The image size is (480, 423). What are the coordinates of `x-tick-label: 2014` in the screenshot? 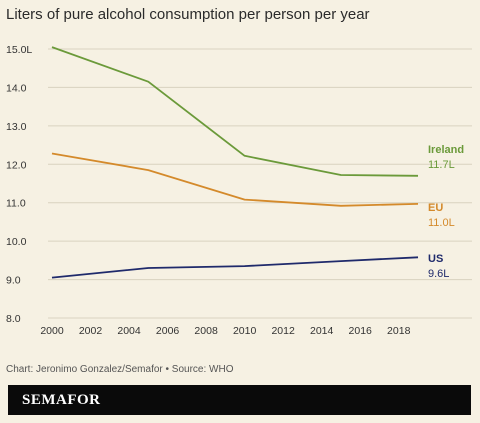 It's located at (322, 331).